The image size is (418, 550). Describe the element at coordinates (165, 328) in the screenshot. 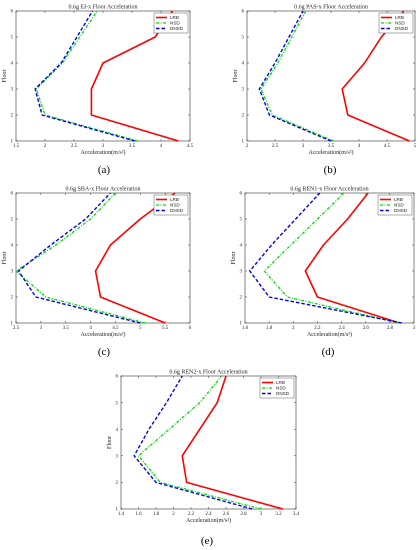

I see `x-tick-label: 5.5` at that location.